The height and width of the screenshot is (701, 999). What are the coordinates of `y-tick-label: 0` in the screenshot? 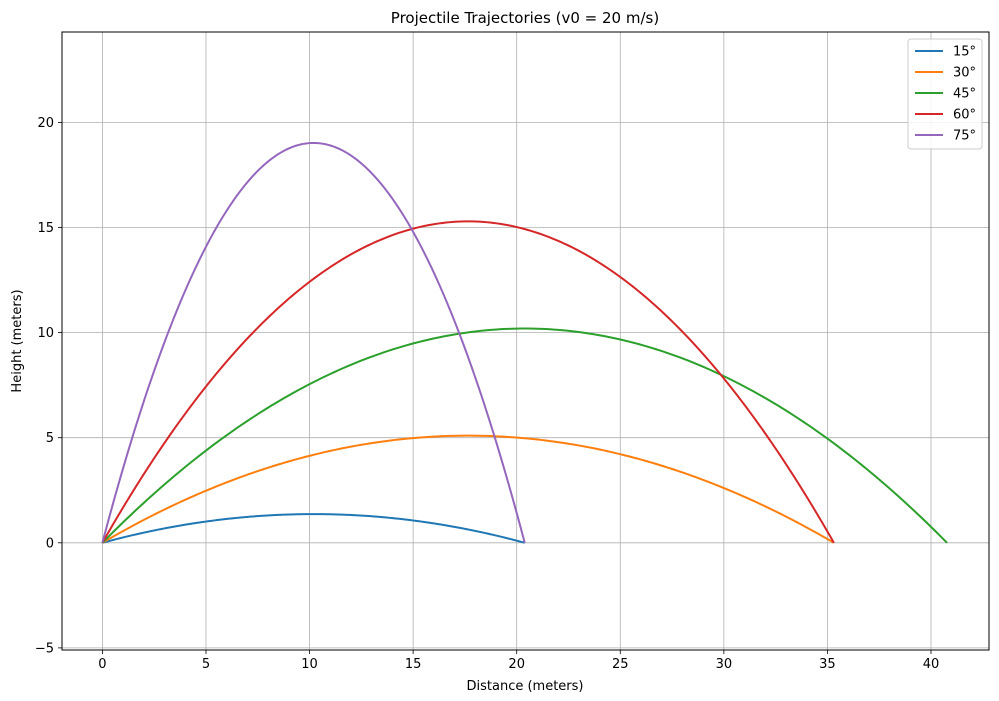 It's located at (50, 543).